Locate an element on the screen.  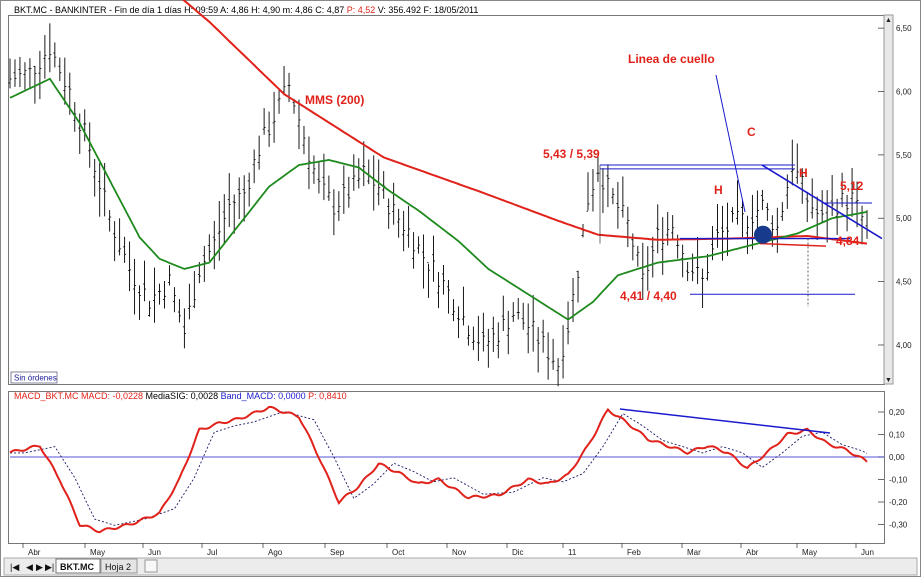
header-stat: C: 4,87 is located at coordinates (329, 10).